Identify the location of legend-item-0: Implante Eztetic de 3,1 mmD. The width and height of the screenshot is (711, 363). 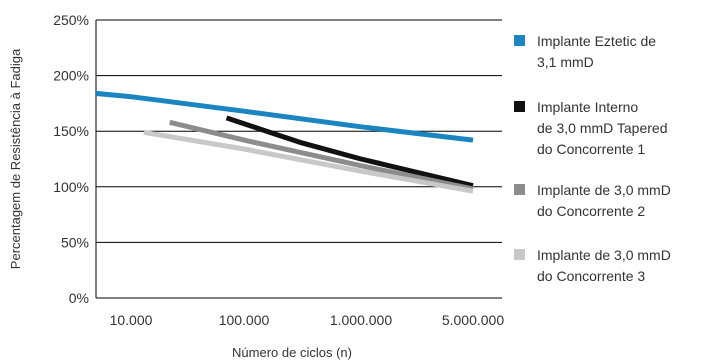
(585, 51).